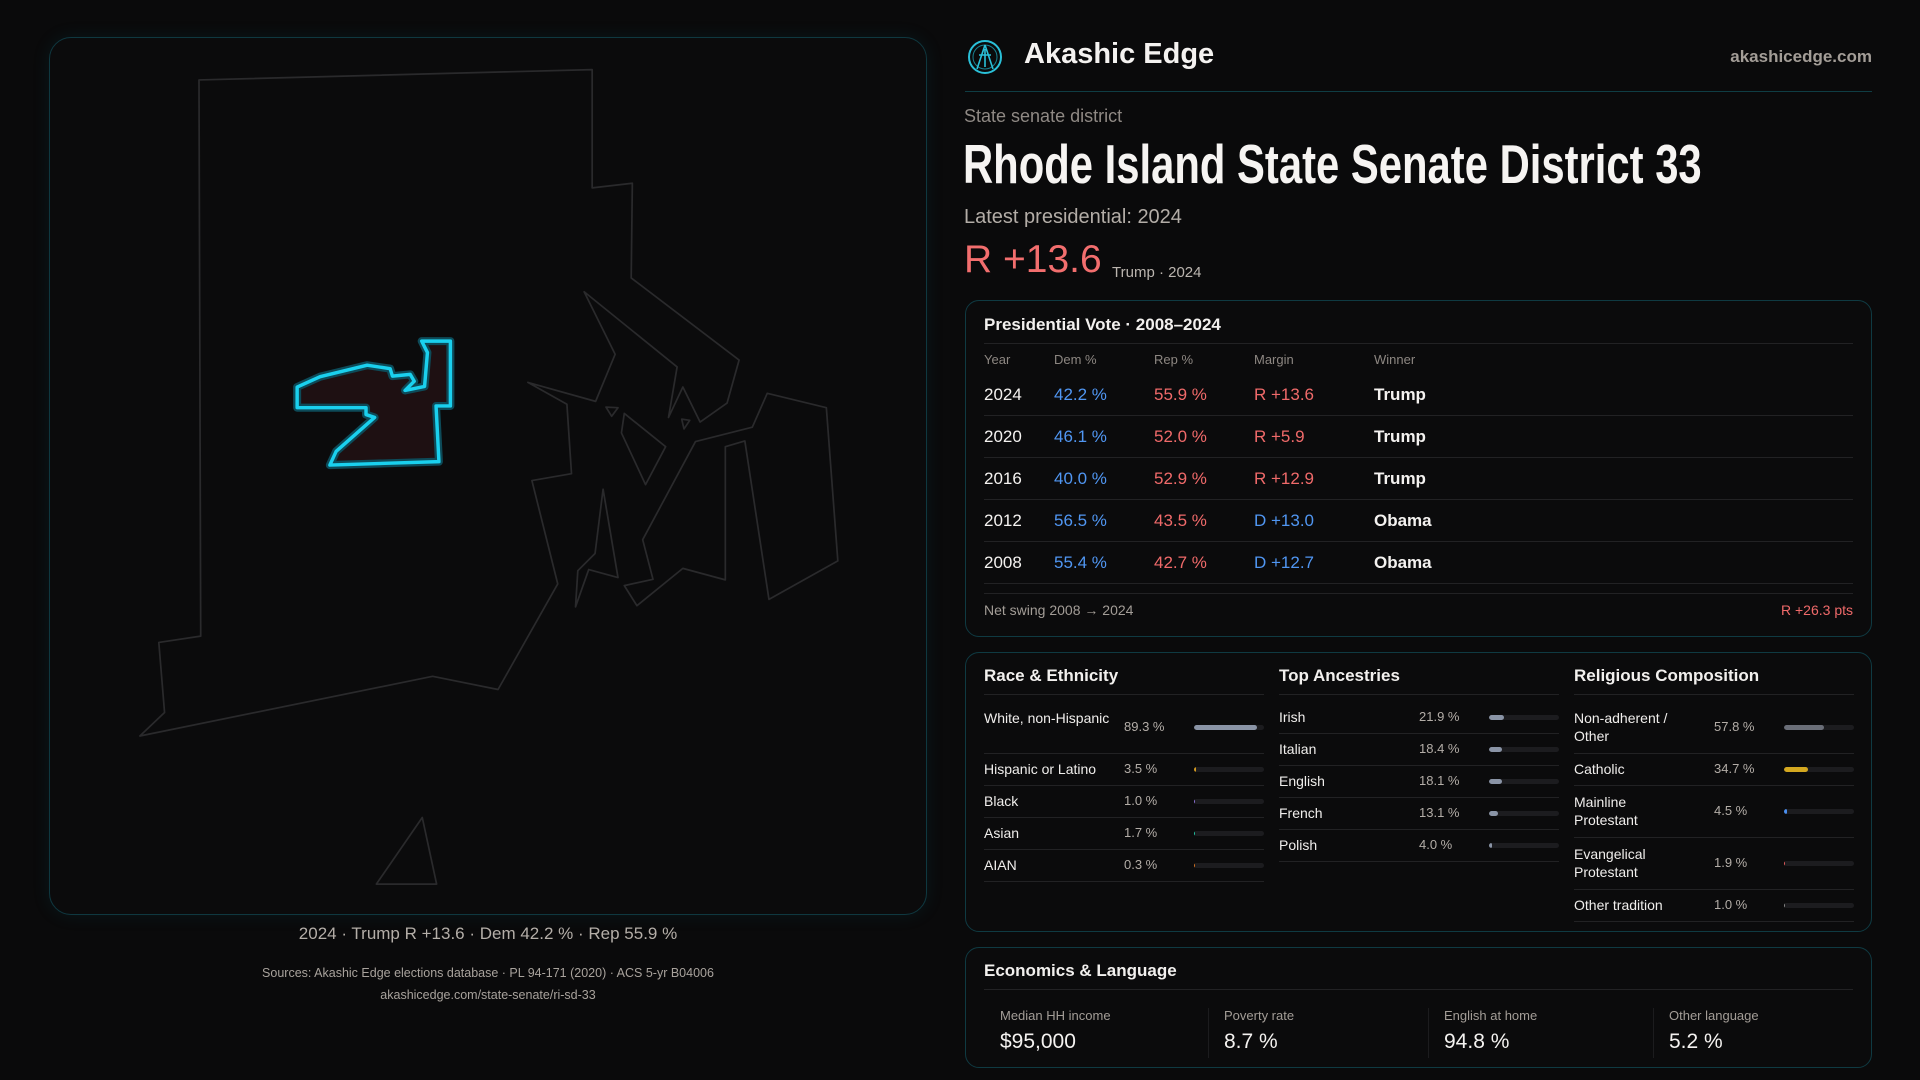  What do you see at coordinates (1174, 359) in the screenshot?
I see `col-rep: Rep %` at bounding box center [1174, 359].